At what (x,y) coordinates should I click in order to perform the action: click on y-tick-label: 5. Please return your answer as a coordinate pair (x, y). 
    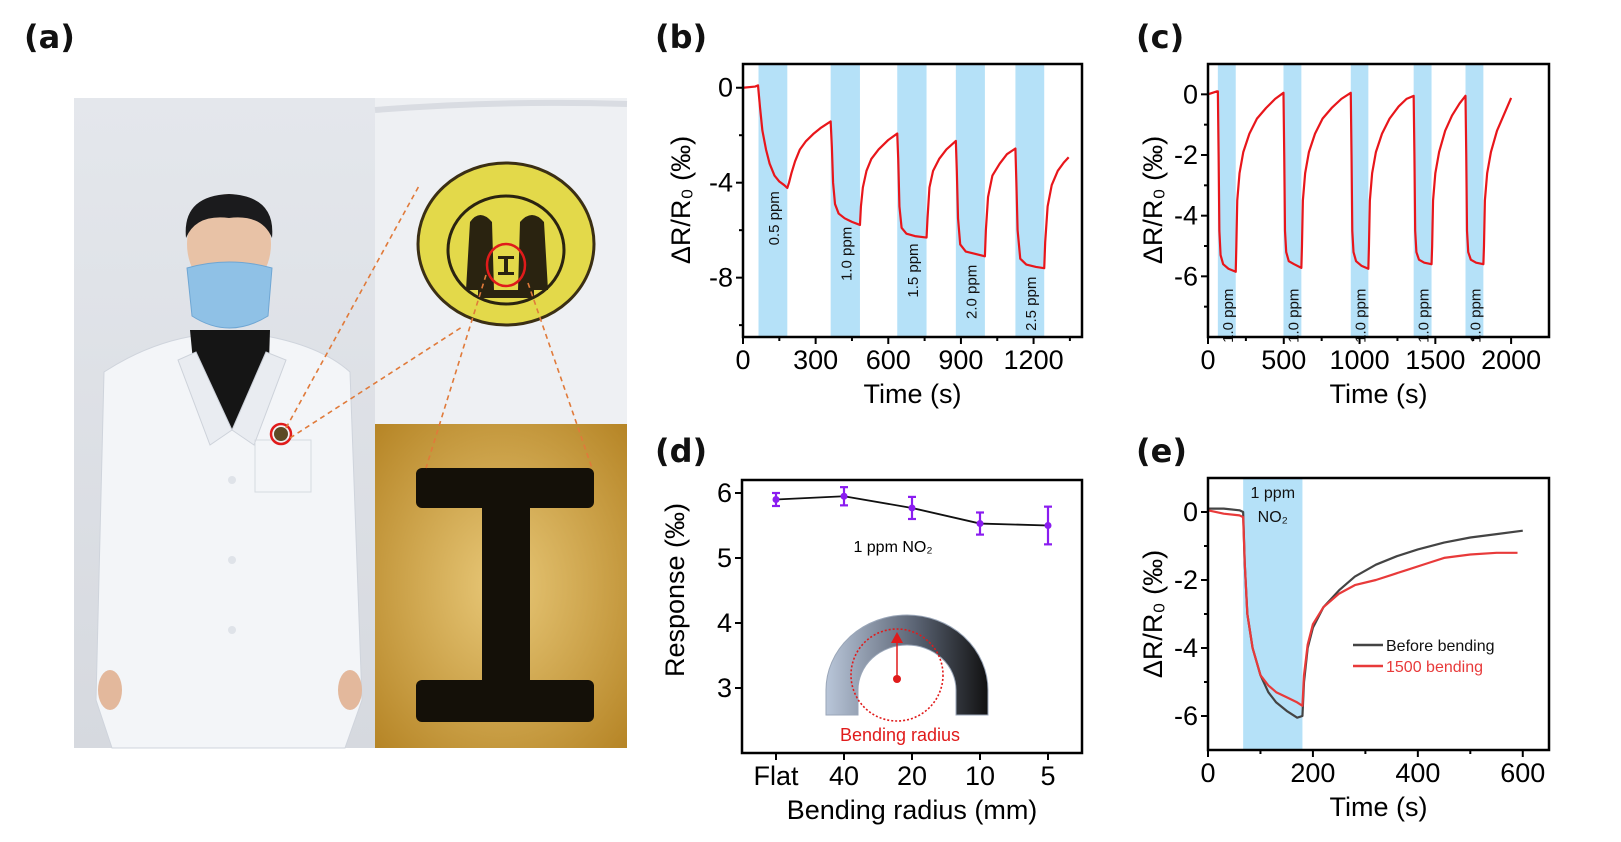
    Looking at the image, I should click on (724, 558).